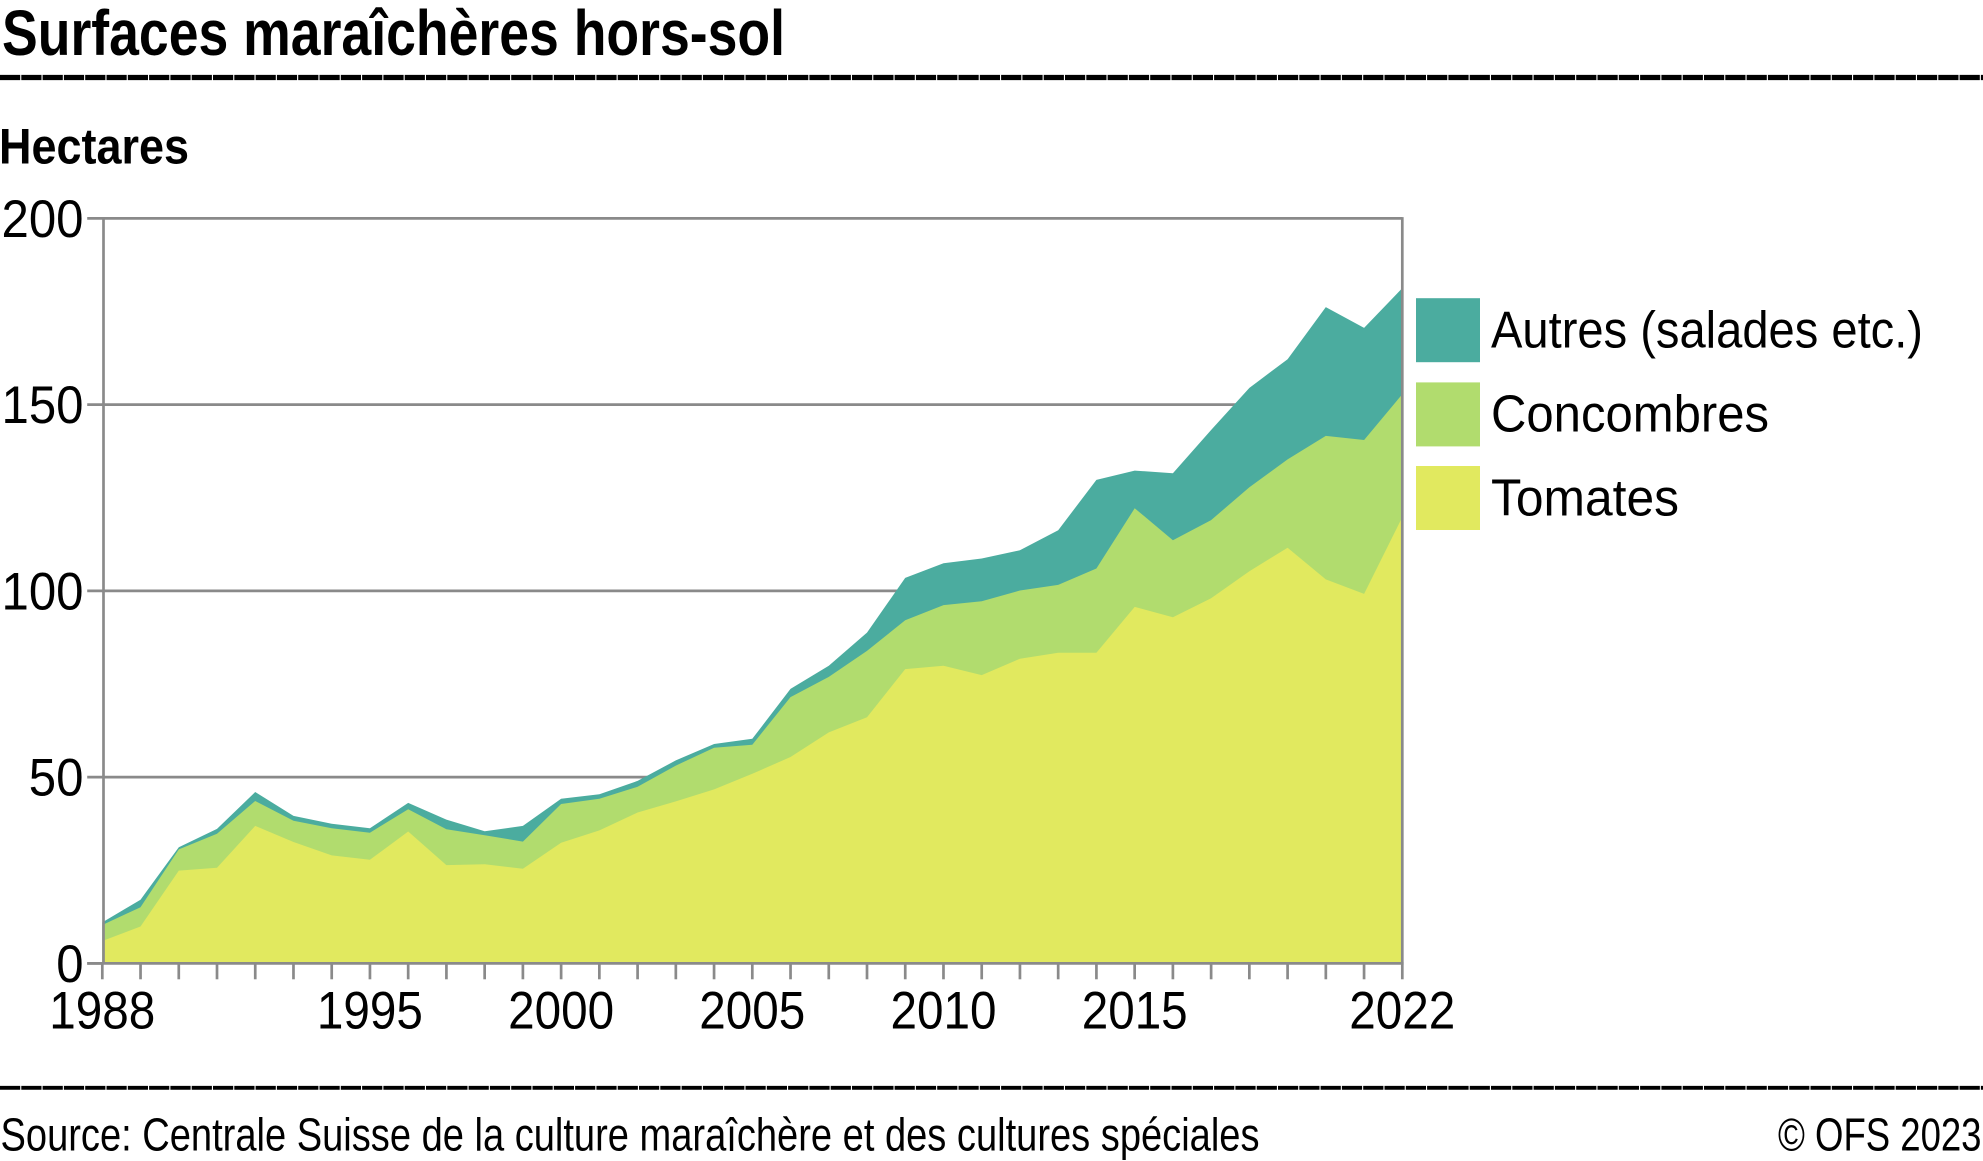 This screenshot has width=1983, height=1161. Describe the element at coordinates (43, 591) in the screenshot. I see `svg-text: 100` at that location.